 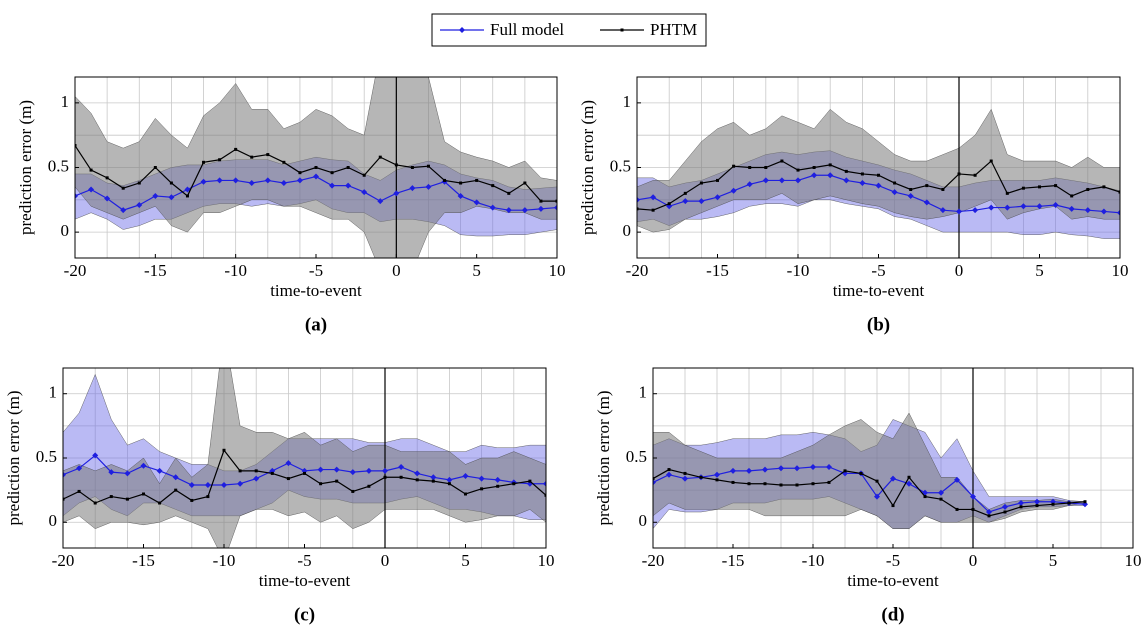 What do you see at coordinates (627, 101) in the screenshot?
I see `y-tick-label: 1` at bounding box center [627, 101].